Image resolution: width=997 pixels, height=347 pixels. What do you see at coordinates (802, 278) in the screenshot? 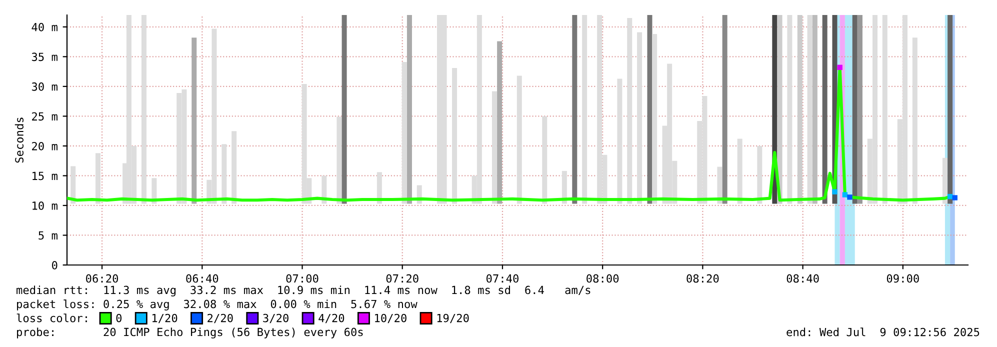
I see `x-tick-label: 08:40` at bounding box center [802, 278].